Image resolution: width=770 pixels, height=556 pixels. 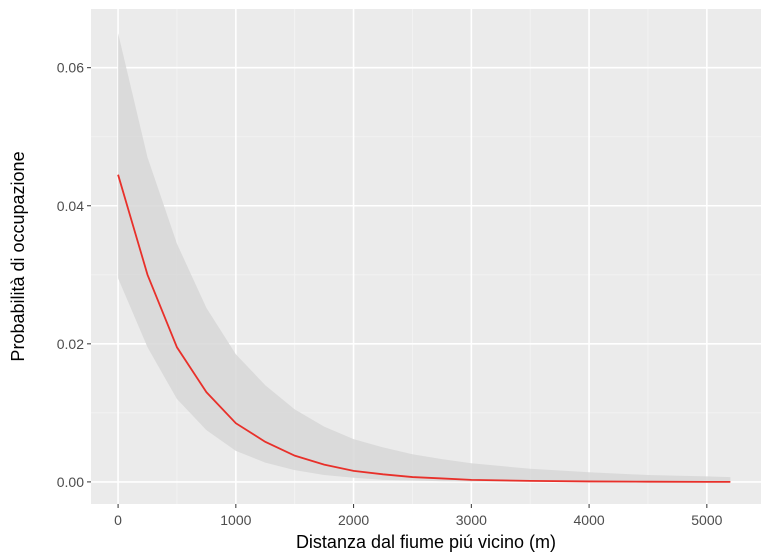 What do you see at coordinates (706, 520) in the screenshot?
I see `x-tick-label: 5000` at bounding box center [706, 520].